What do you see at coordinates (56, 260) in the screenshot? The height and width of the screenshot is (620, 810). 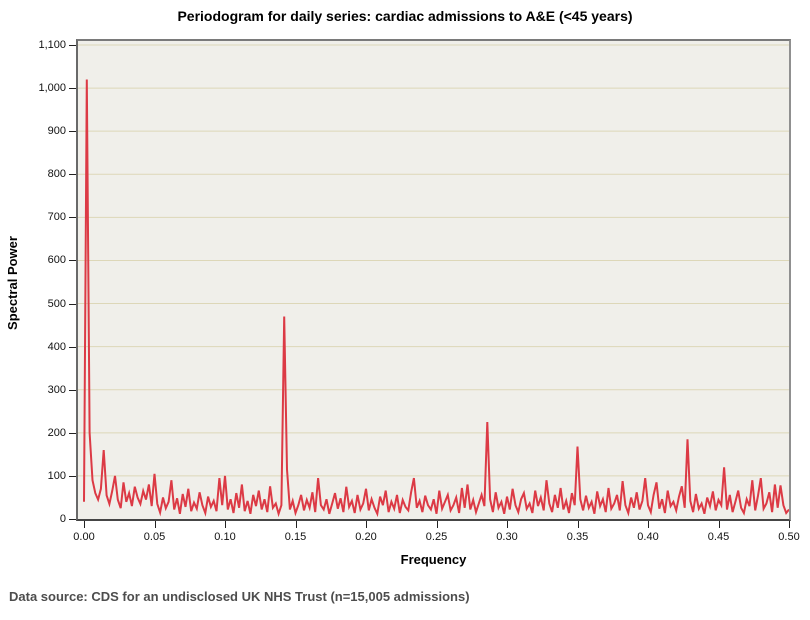 I see `y-tick-label: 600` at bounding box center [56, 260].